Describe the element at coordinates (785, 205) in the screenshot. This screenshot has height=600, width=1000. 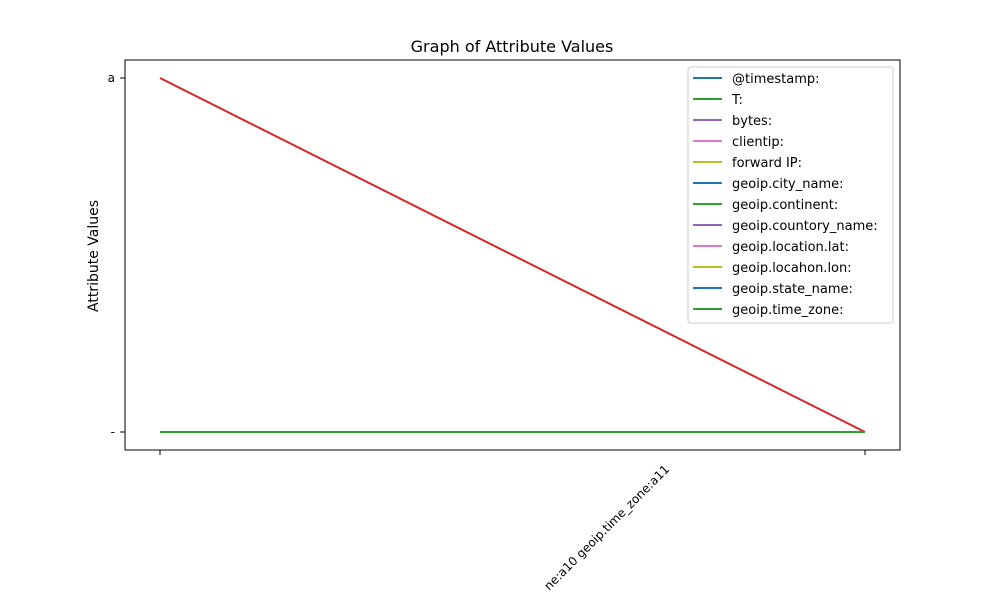
I see `legend-label-6: geoip.continent:` at that location.